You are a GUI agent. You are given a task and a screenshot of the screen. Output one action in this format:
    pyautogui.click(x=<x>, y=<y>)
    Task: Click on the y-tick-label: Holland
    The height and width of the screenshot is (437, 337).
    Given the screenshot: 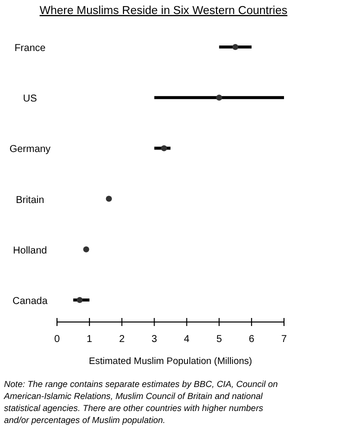 What is the action you would take?
    pyautogui.click(x=30, y=250)
    